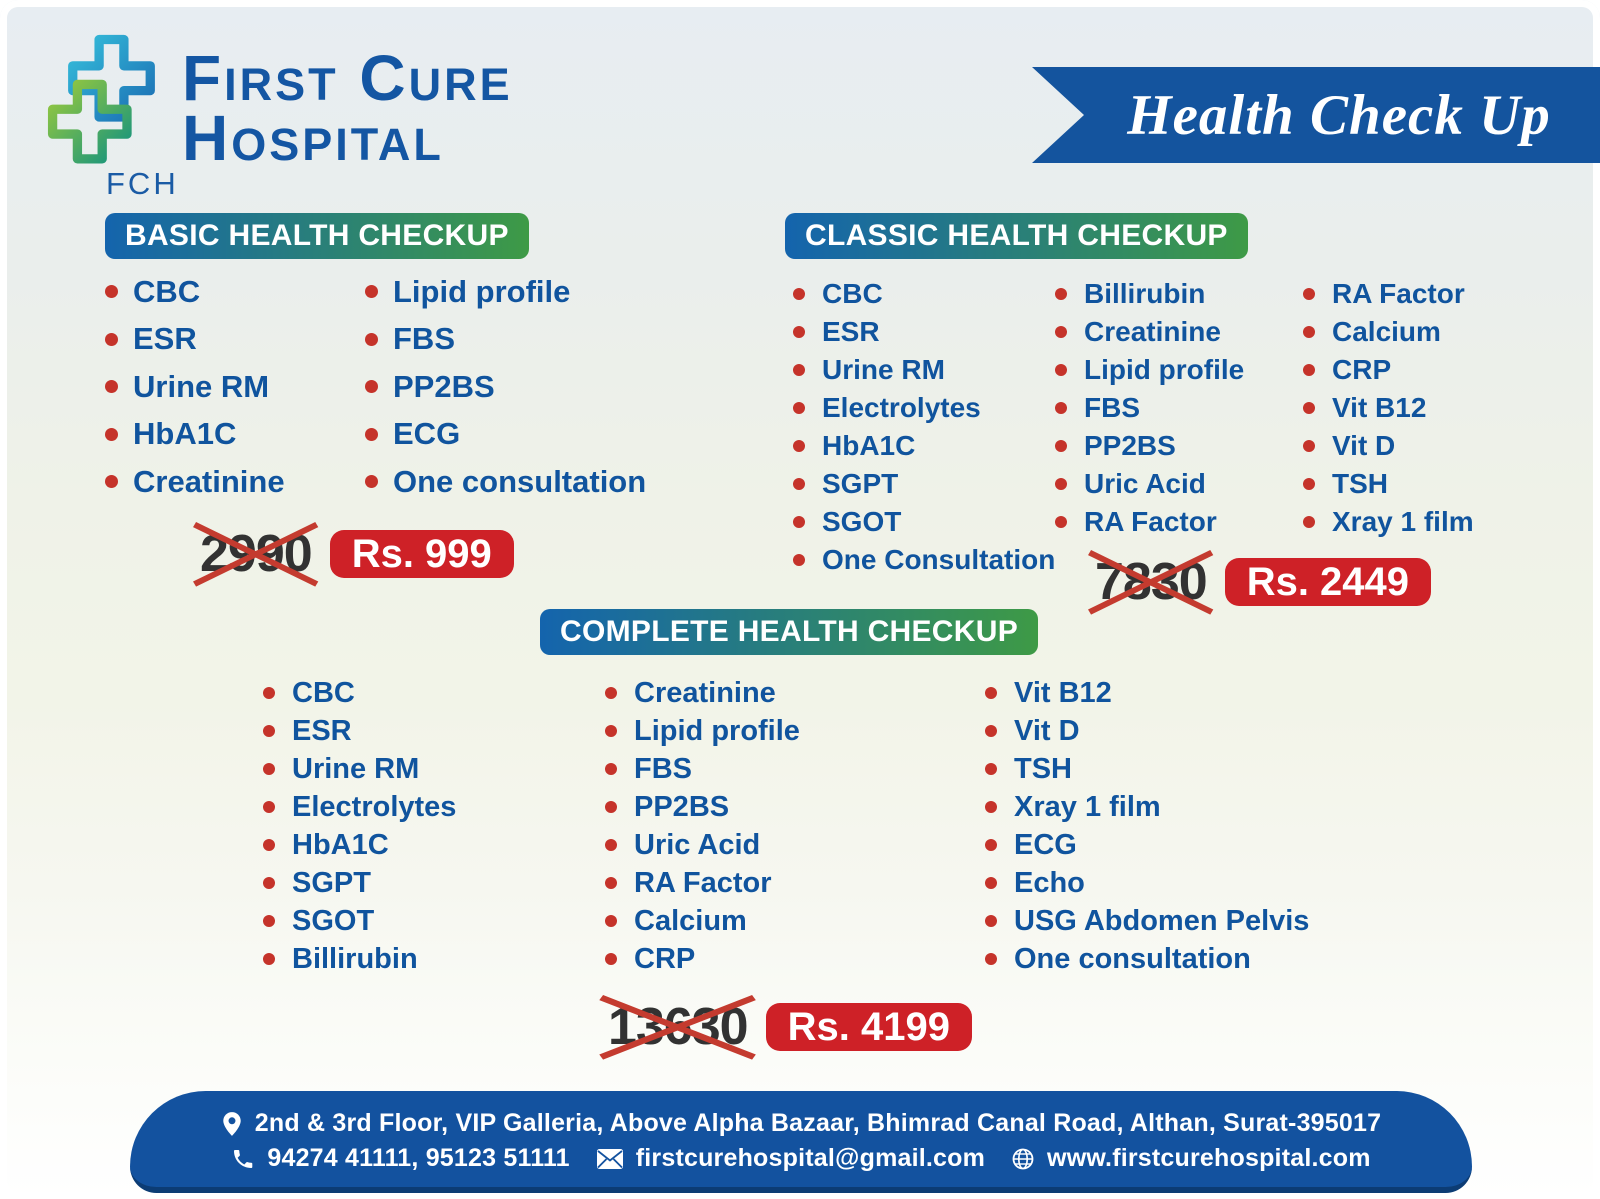  What do you see at coordinates (1418, 522) in the screenshot?
I see `checkup-item: Xray 1 film` at bounding box center [1418, 522].